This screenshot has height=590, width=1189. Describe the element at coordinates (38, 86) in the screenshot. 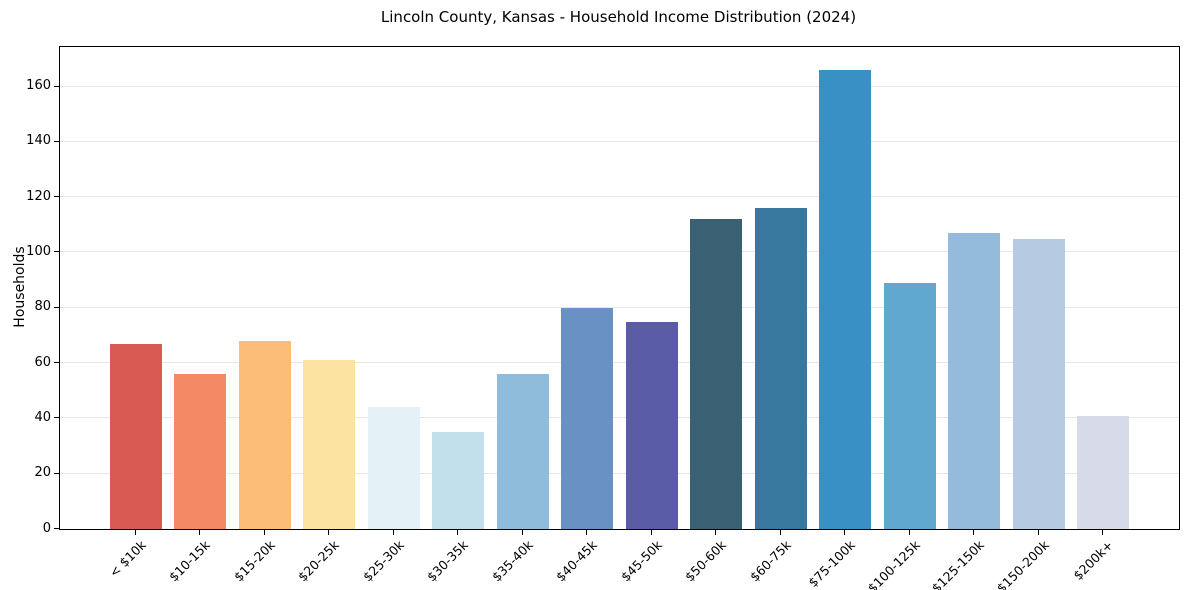

I see `y-tick-label: 160` at that location.